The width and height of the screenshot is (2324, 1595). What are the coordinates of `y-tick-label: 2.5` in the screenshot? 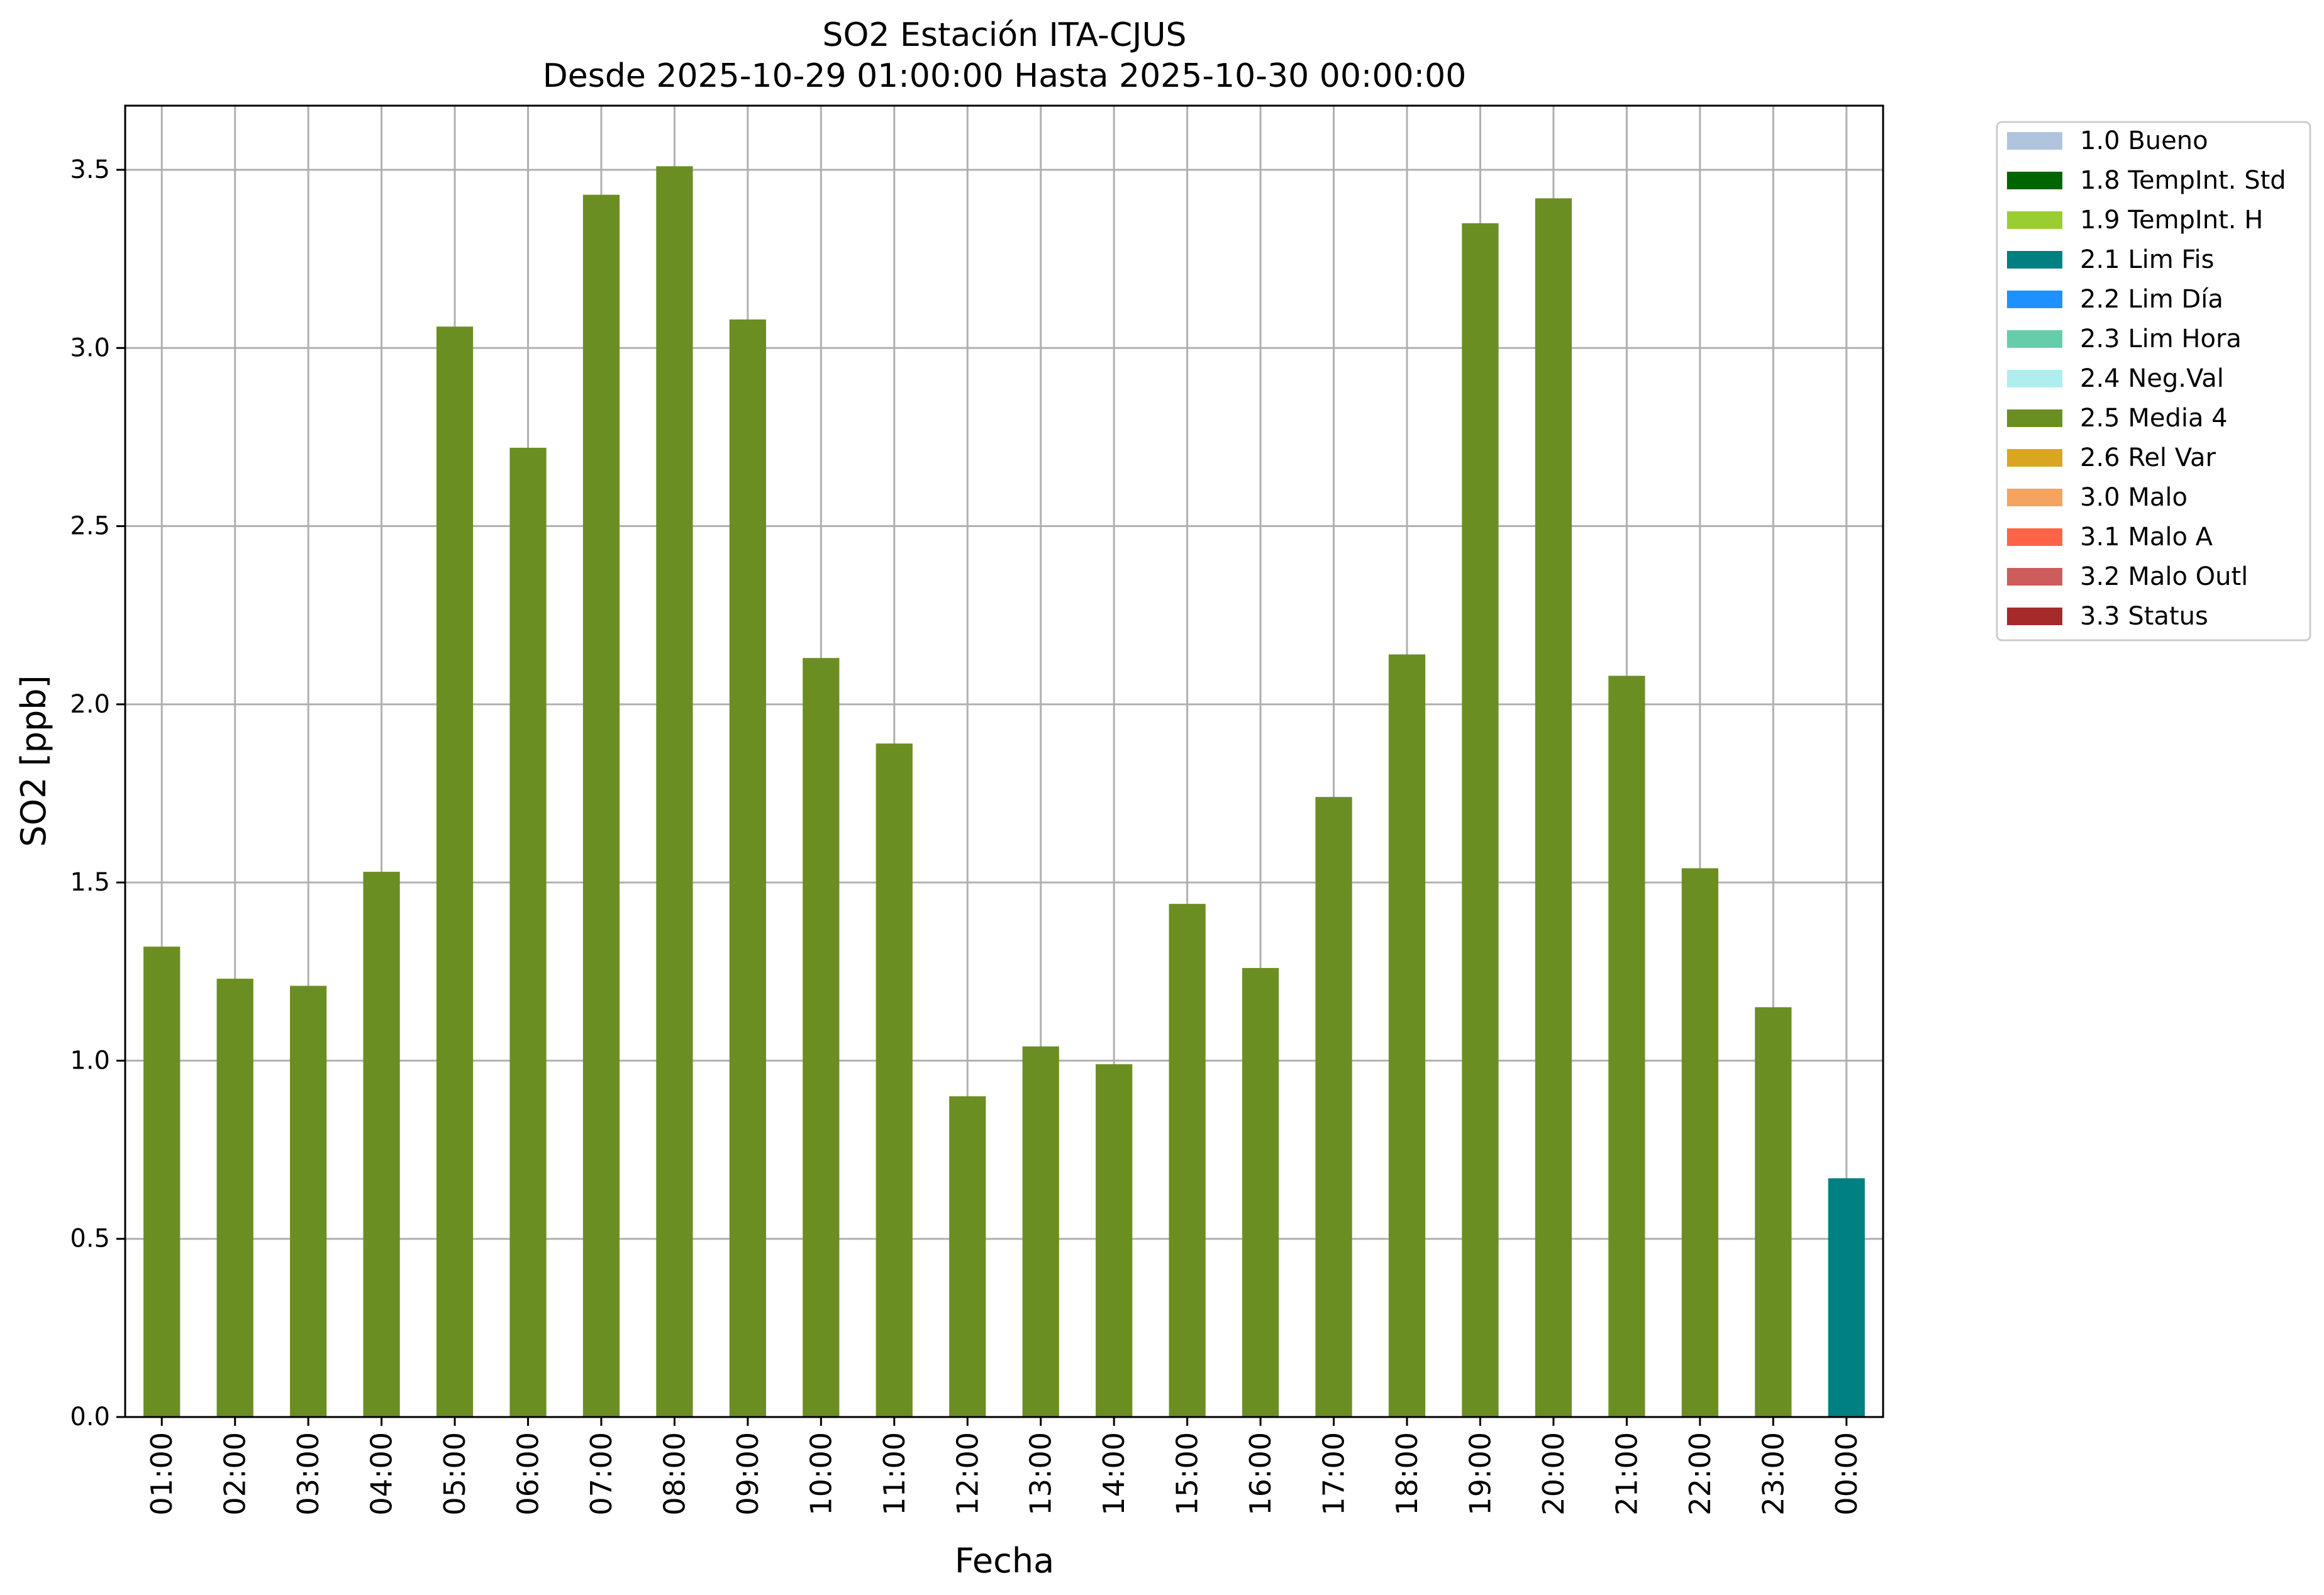 It's located at (90, 526).